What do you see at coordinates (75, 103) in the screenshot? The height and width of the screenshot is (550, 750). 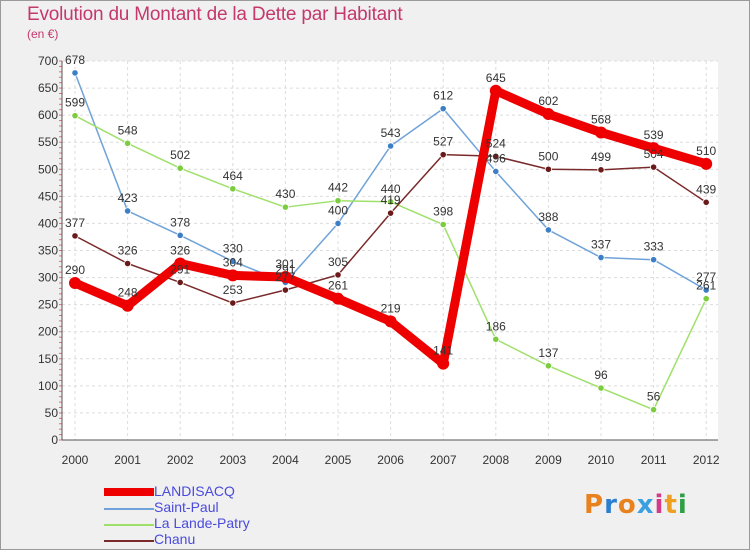 I see `data-label-la-lande-patry: 599` at bounding box center [75, 103].